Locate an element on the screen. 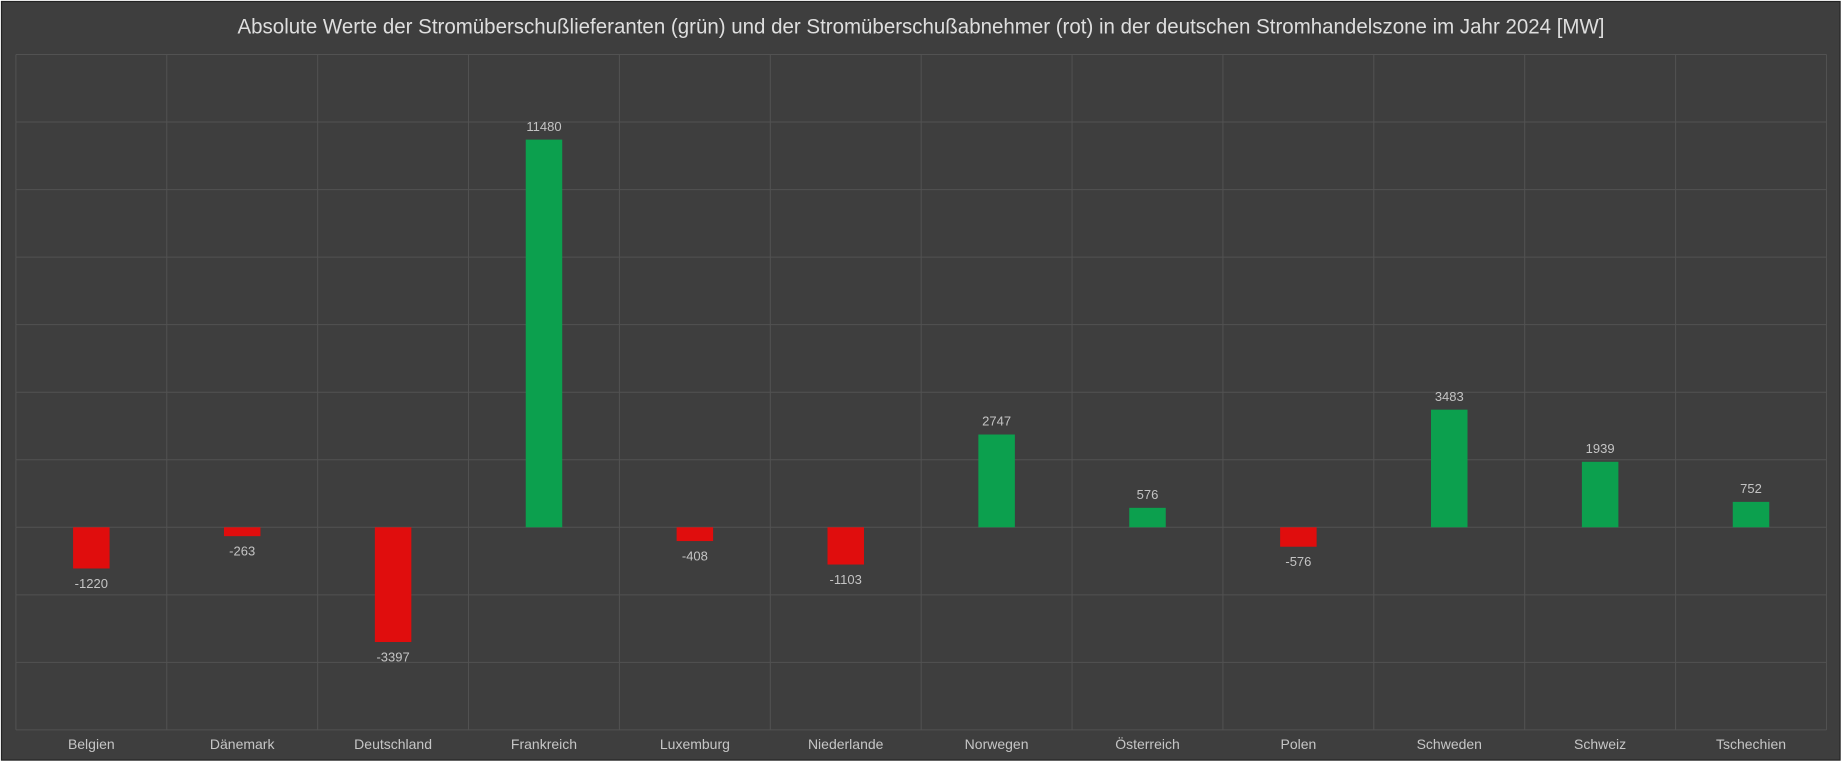 This screenshot has width=1842, height=763. svg-text: Tschechien is located at coordinates (1751, 744).